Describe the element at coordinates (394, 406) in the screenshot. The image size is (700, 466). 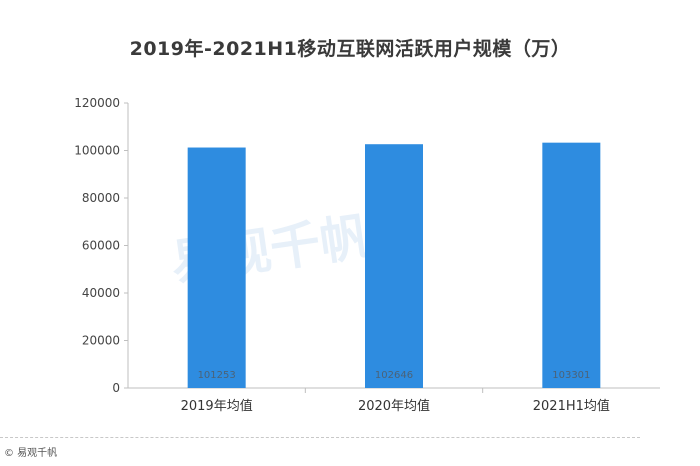
I see `x-tick-label: 2020年均值` at that location.